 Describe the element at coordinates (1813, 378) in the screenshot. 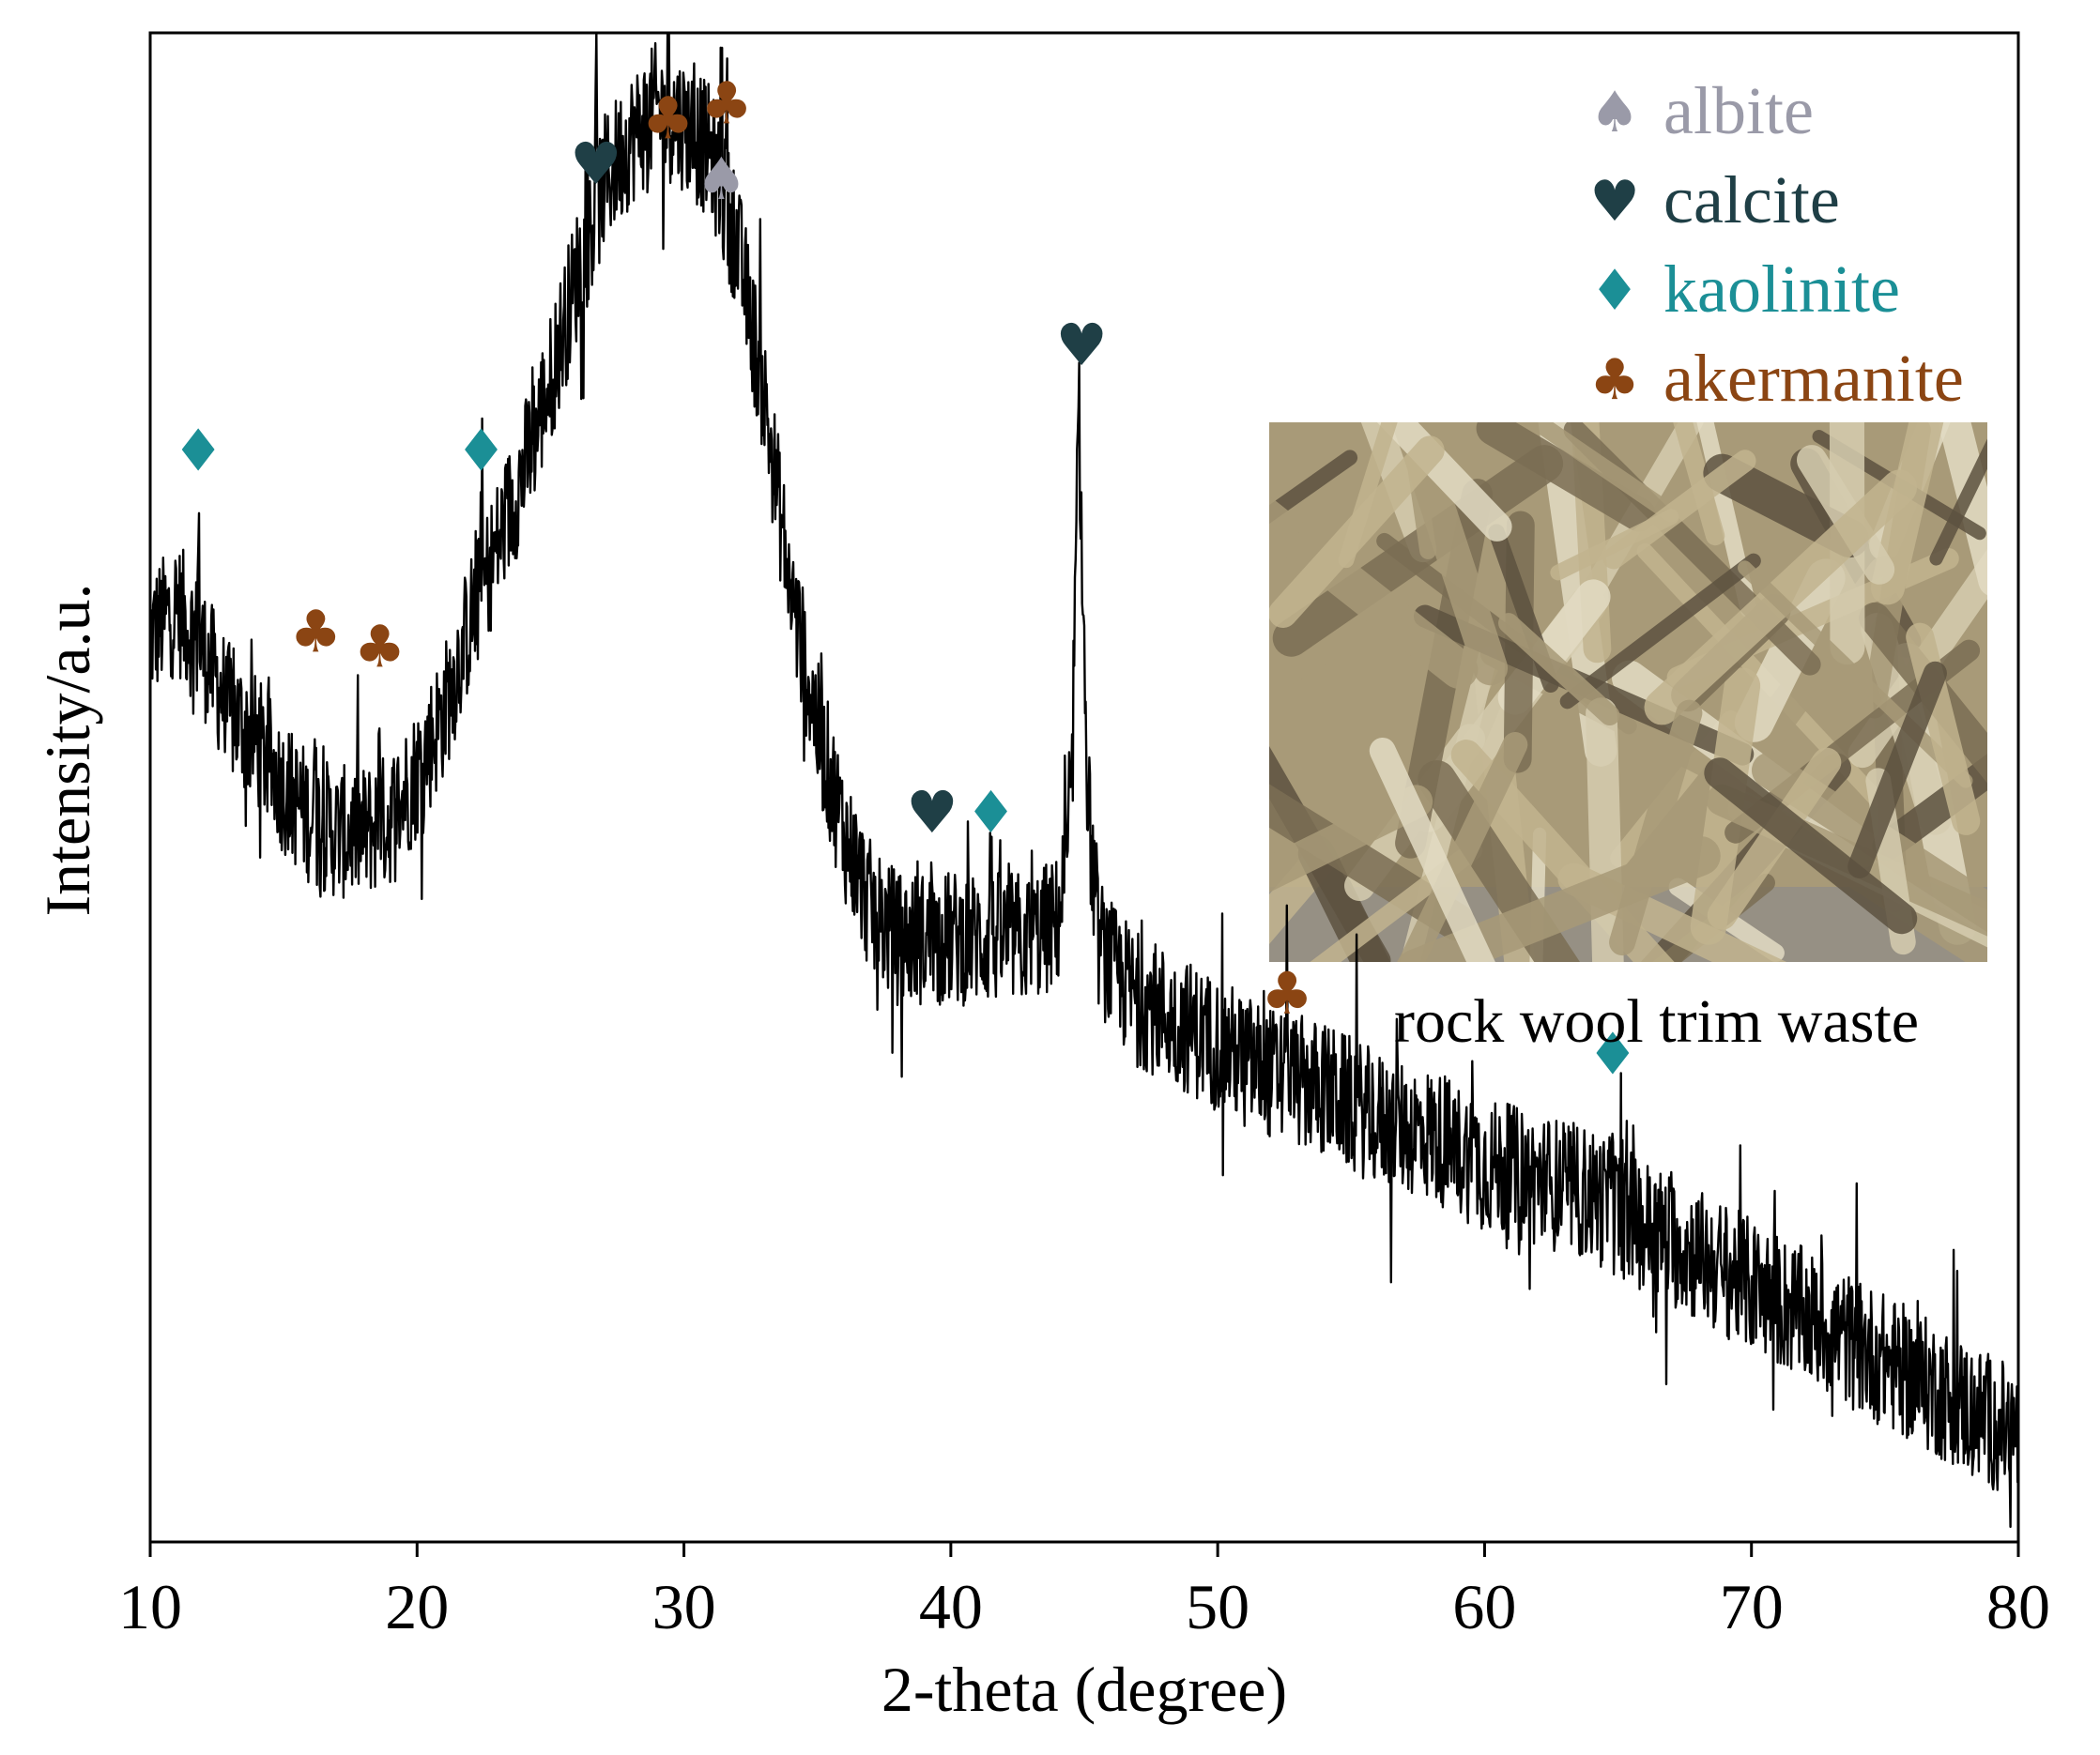

I see `legend-label-akermanite: akermanite` at that location.